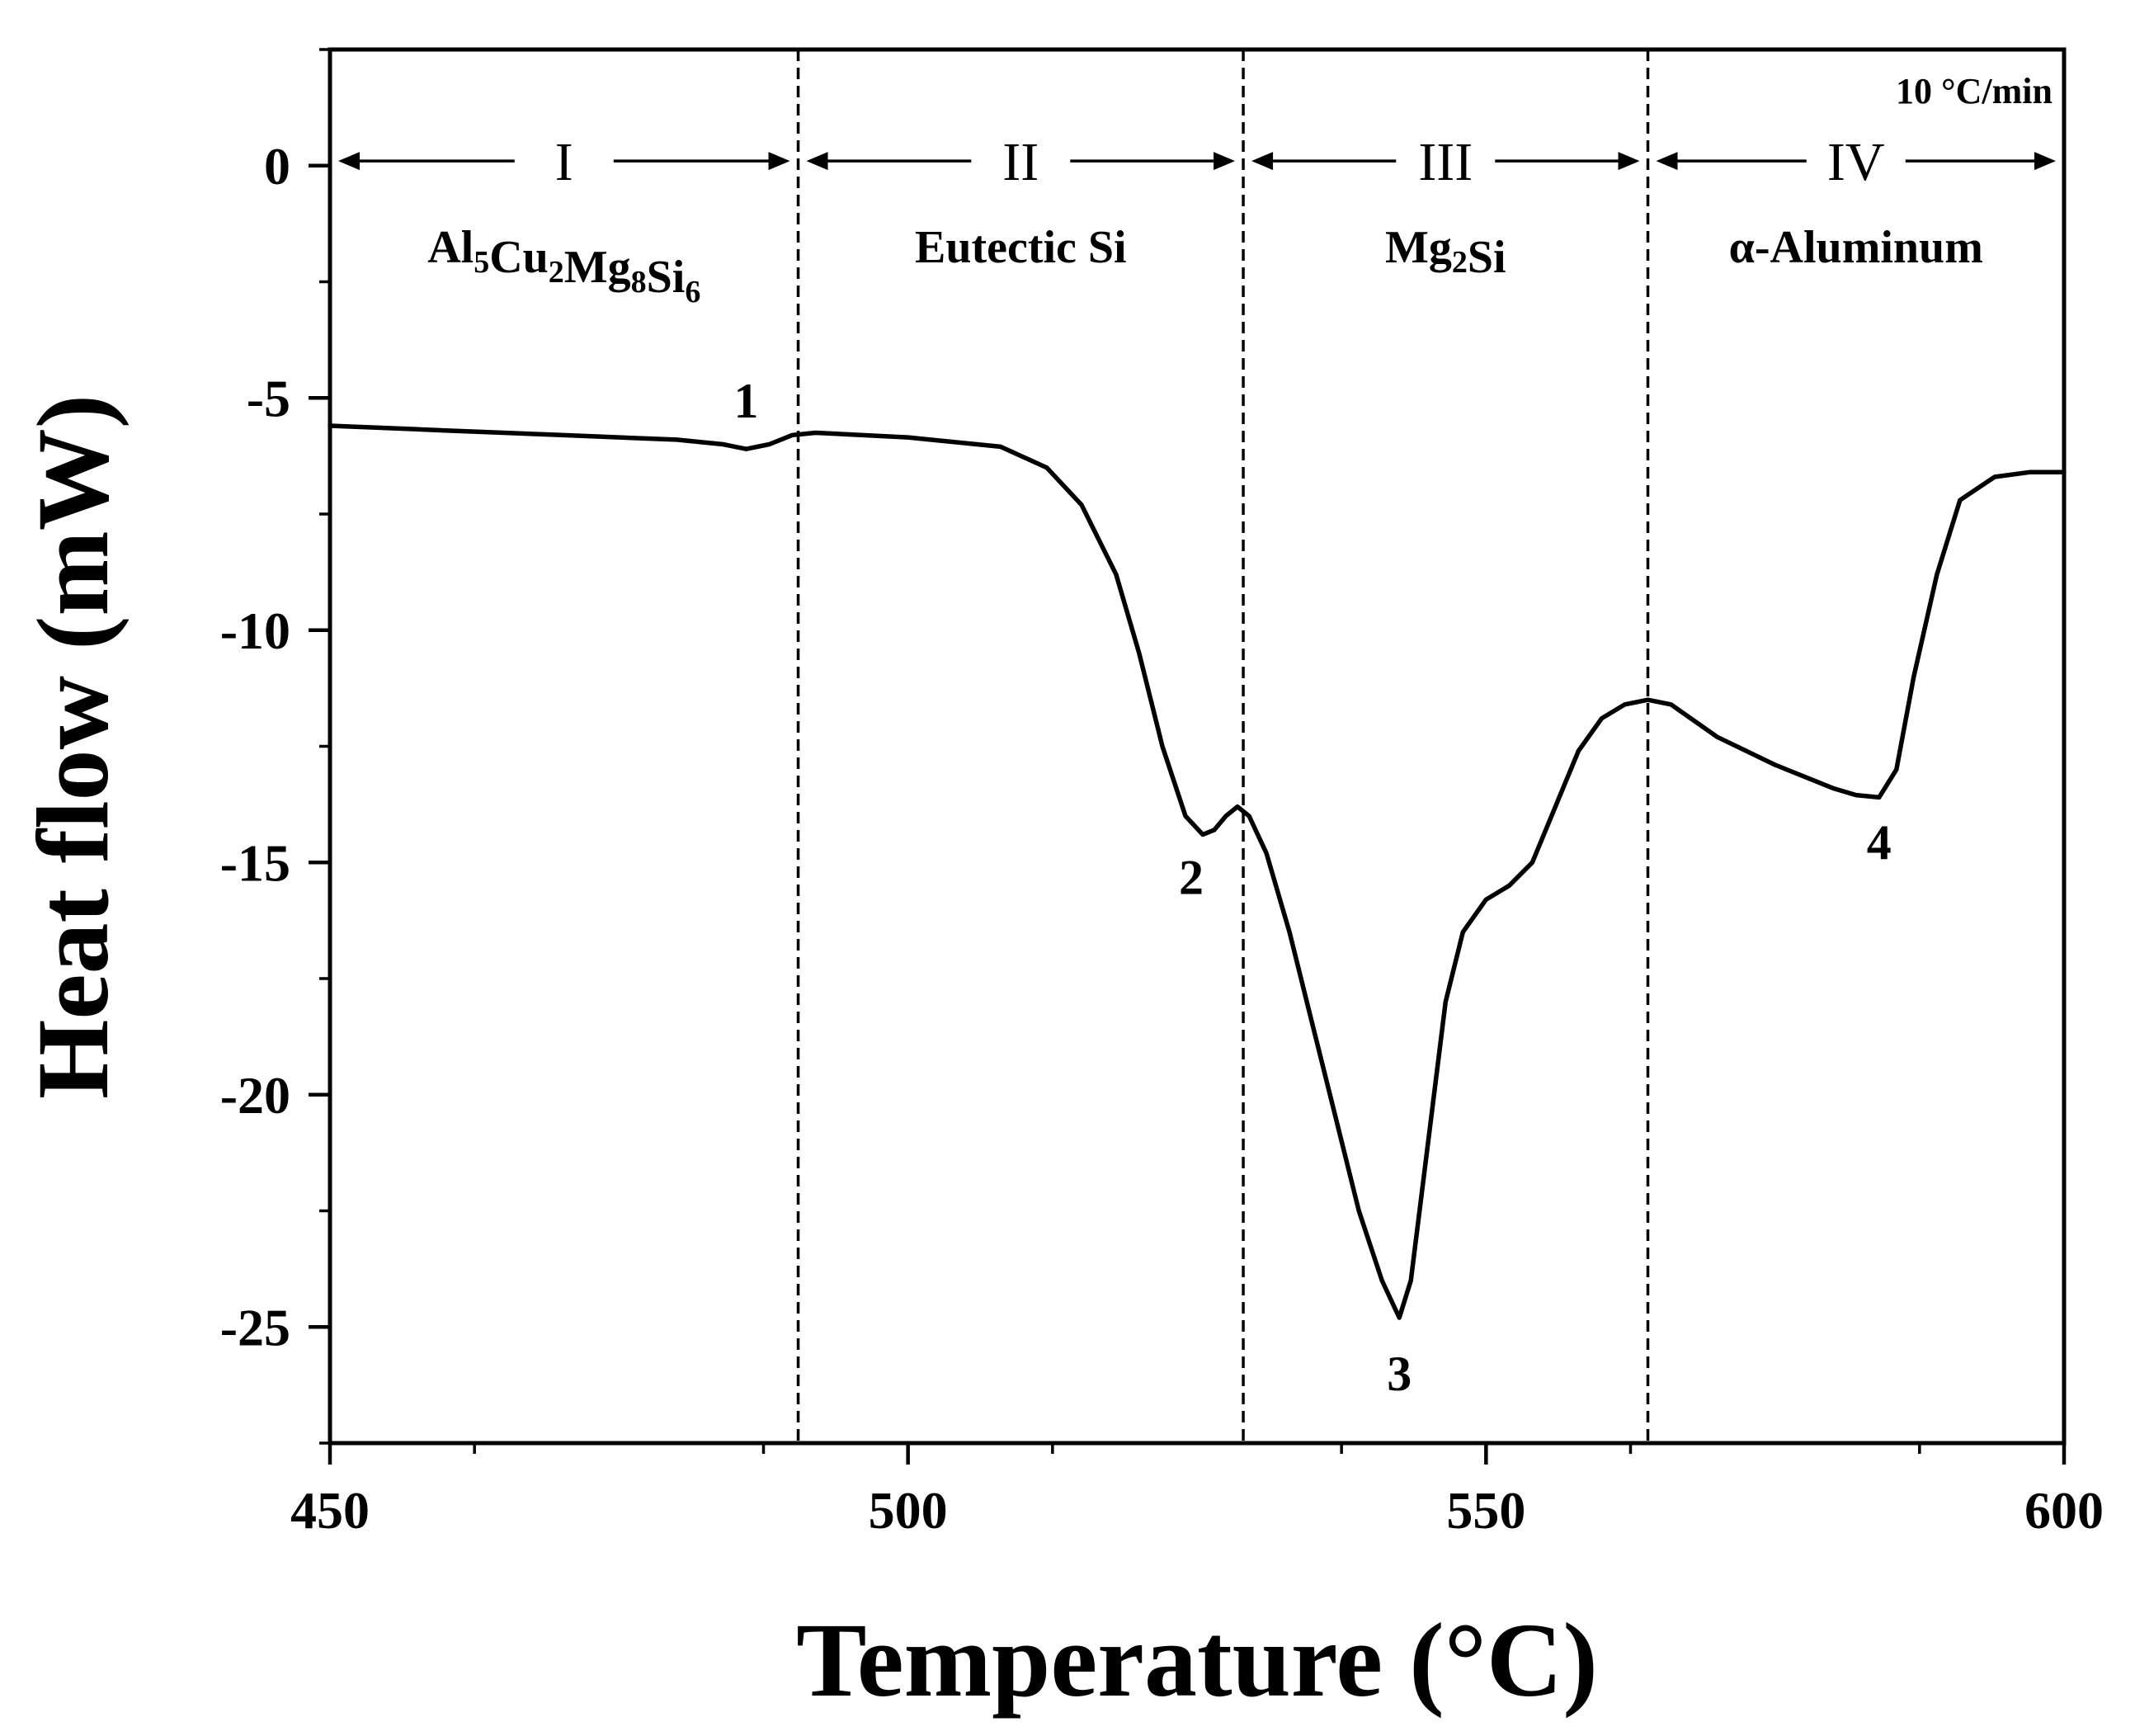 The image size is (2135, 1736). I want to click on region-numeral: III, so click(1446, 162).